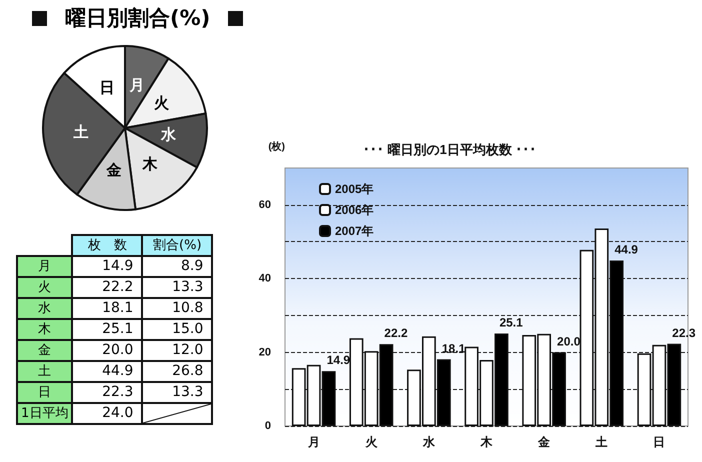  What do you see at coordinates (264, 204) in the screenshot?
I see `y-tick-label: 60` at bounding box center [264, 204].